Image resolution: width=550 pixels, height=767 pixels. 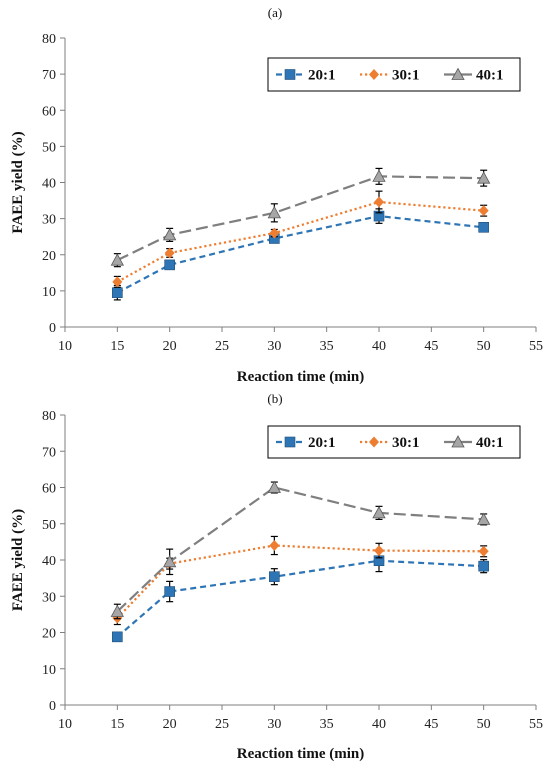 I want to click on panel-label: (b), so click(x=274, y=398).